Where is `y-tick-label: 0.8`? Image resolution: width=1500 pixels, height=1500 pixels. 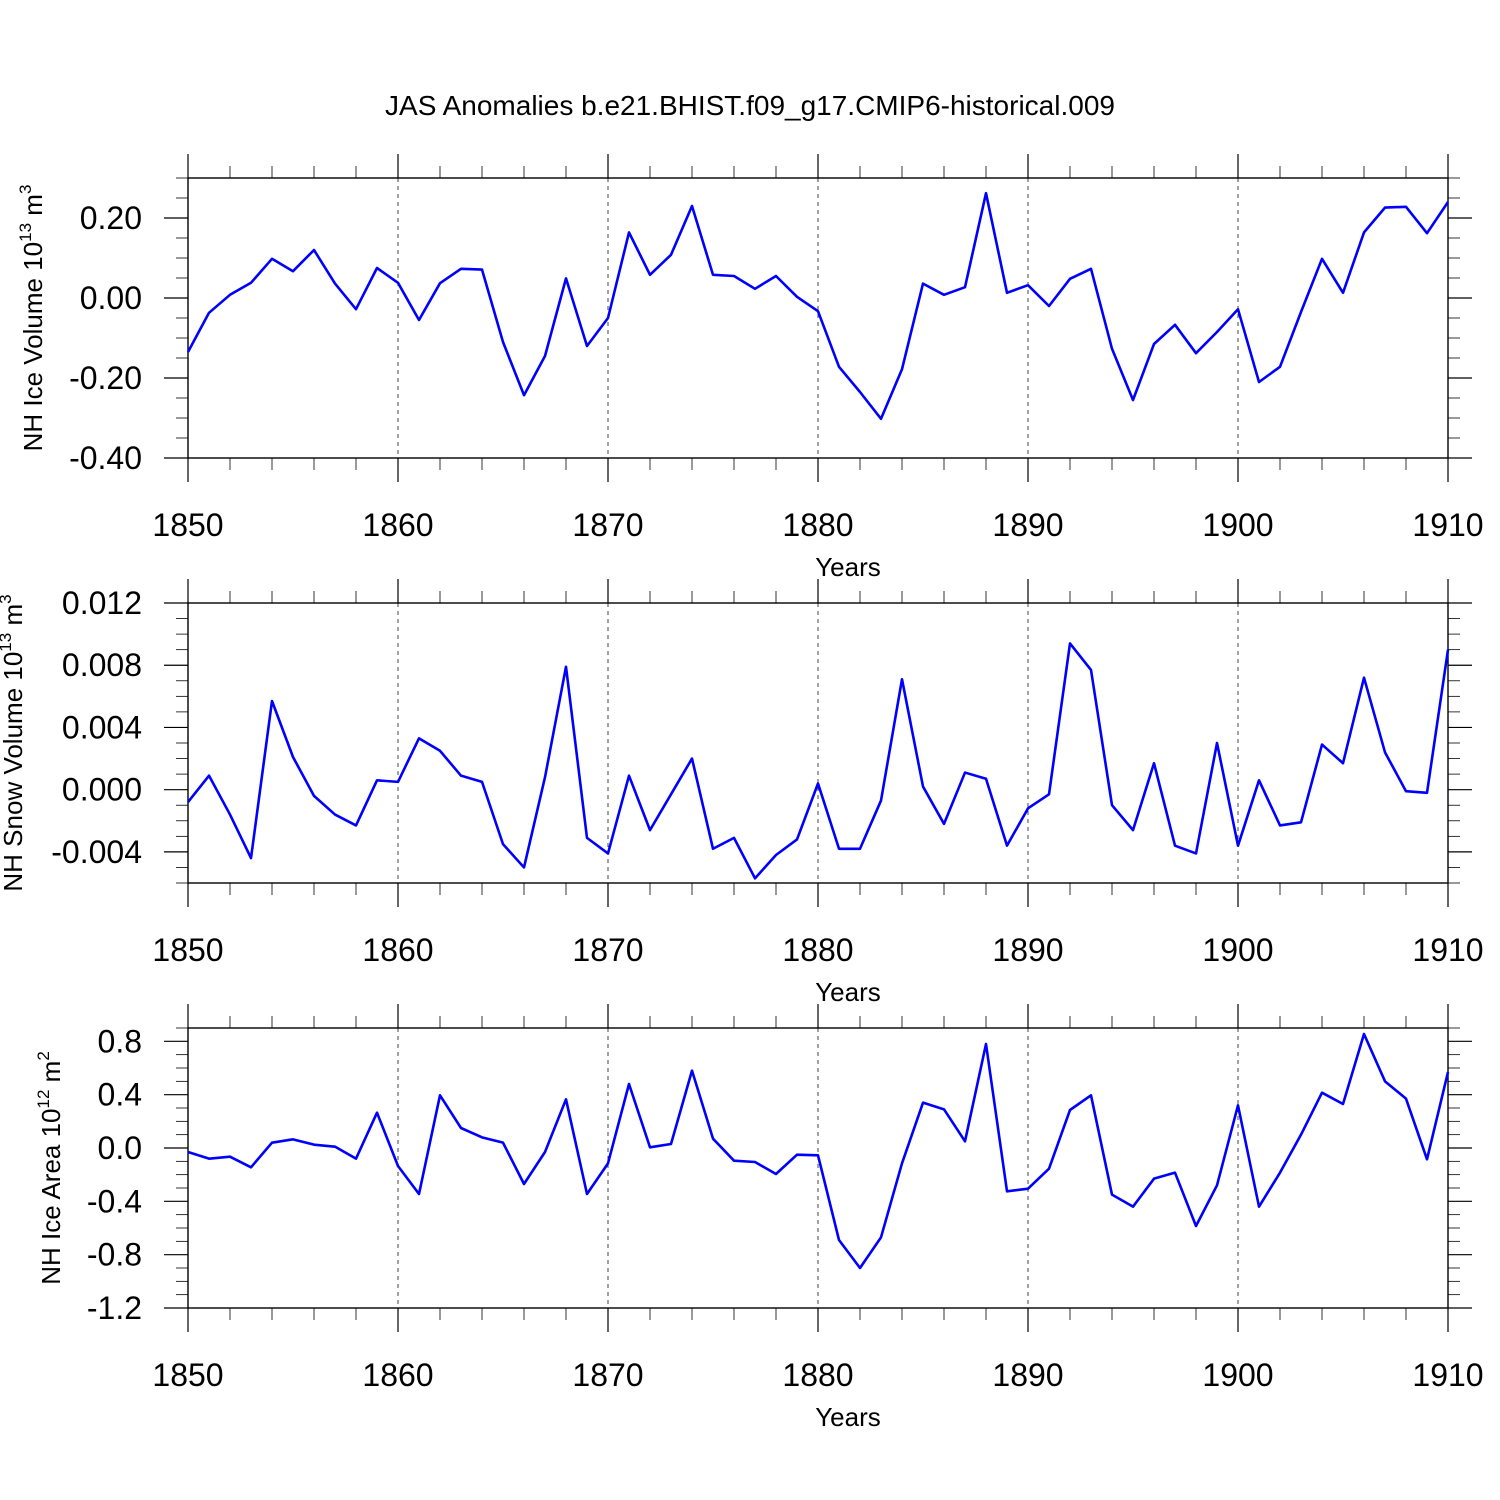
y-tick-label: 0.8 is located at coordinates (120, 1041).